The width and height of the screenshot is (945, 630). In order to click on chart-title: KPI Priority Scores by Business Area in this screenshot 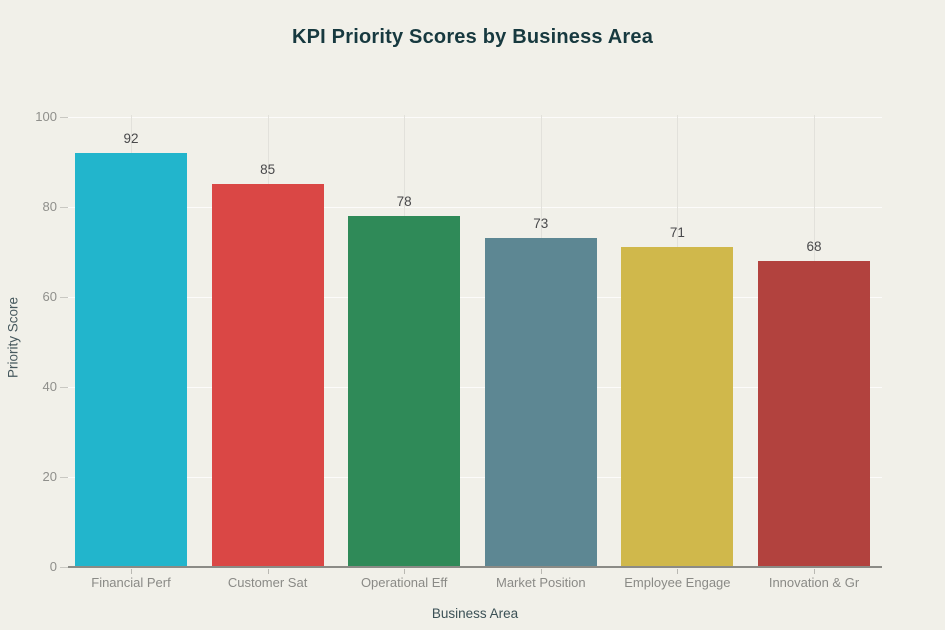, I will do `click(472, 37)`.